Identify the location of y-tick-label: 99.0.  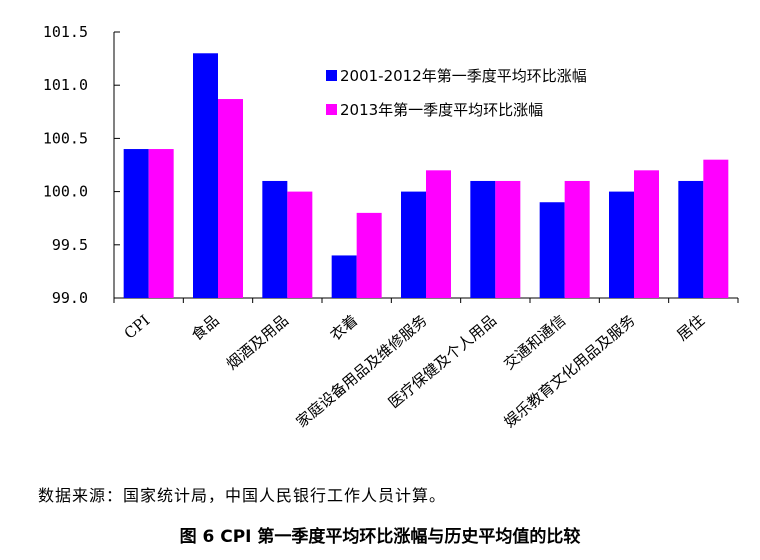
(70, 298).